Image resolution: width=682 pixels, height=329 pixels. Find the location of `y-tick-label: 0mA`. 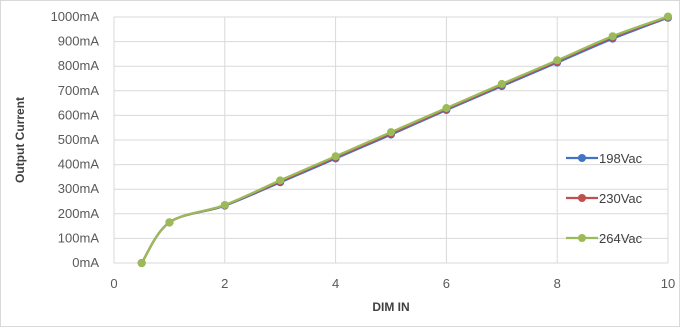

y-tick-label: 0mA is located at coordinates (85, 262).